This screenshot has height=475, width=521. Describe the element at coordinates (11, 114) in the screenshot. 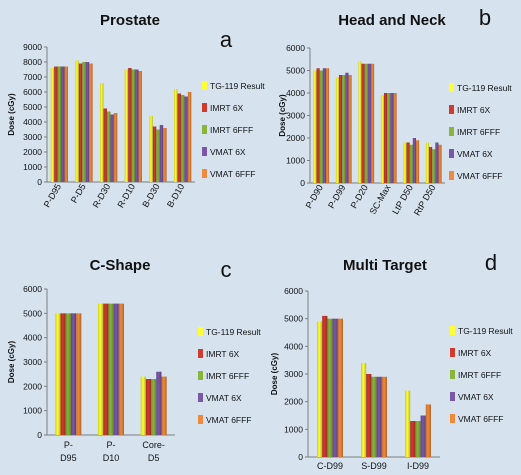

I see `y-axis-label: Dose (cGy)` at that location.